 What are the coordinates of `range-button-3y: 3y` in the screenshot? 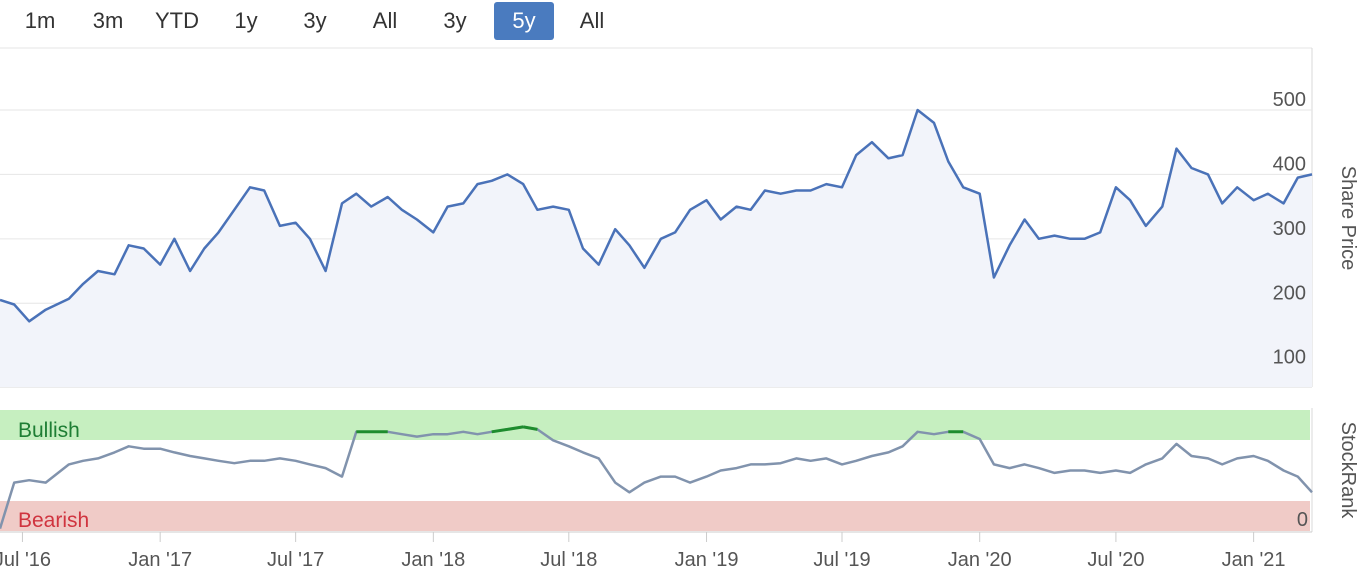 It's located at (315, 20).